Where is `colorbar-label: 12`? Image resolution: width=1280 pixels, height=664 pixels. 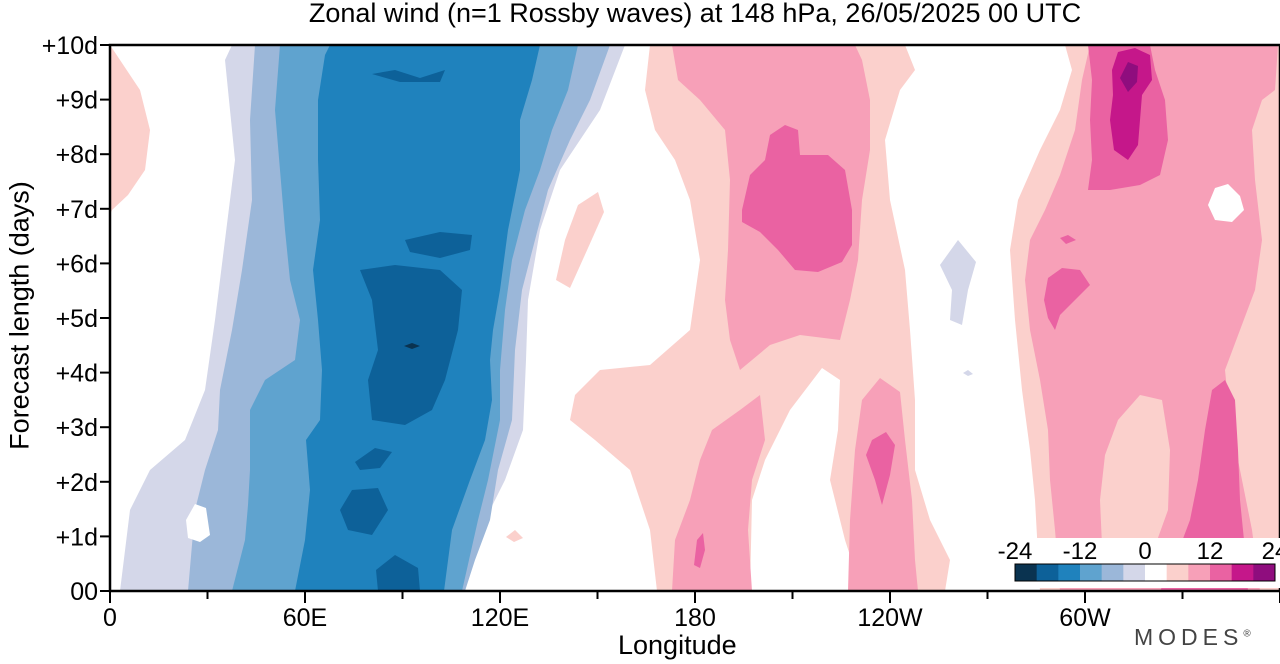
colorbar-label: 12 is located at coordinates (1210, 551).